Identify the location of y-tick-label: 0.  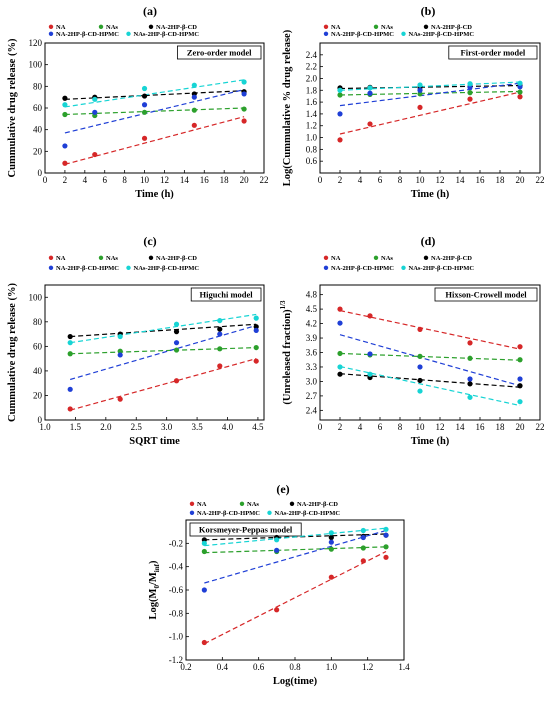
(40, 173).